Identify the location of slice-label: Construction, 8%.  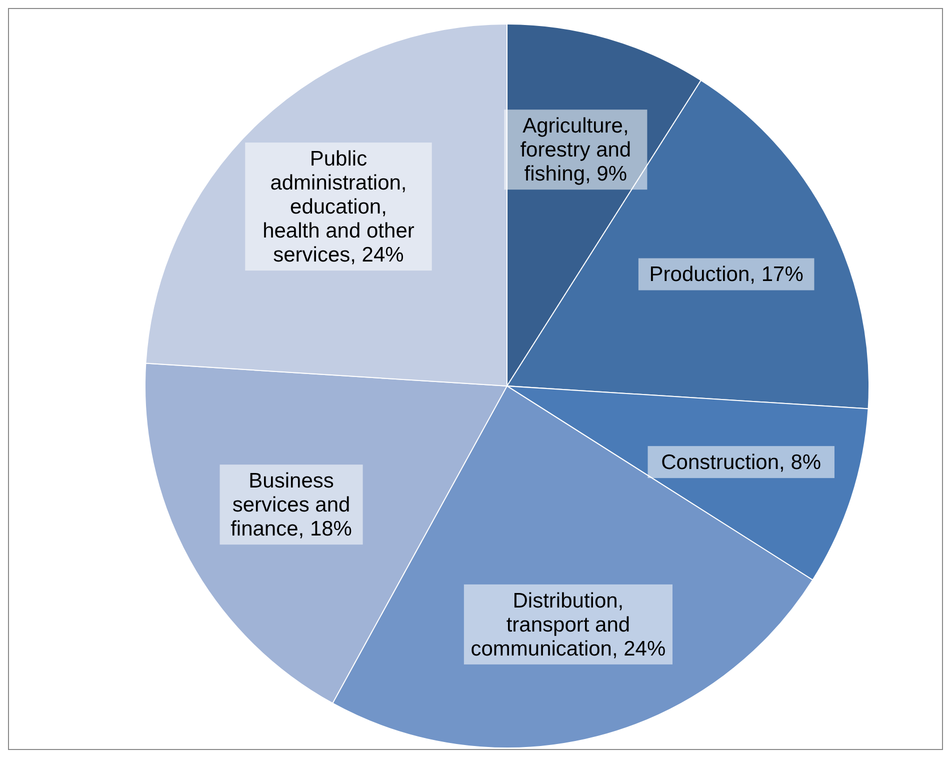
(741, 462).